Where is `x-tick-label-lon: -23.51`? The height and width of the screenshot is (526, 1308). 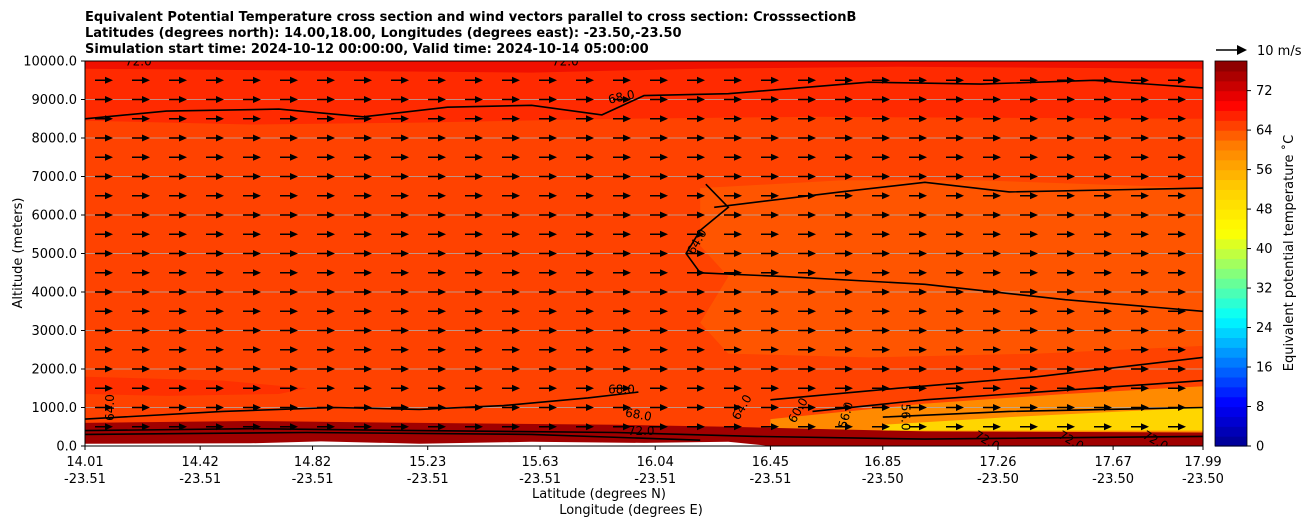 x-tick-label-lon: -23.51 is located at coordinates (428, 479).